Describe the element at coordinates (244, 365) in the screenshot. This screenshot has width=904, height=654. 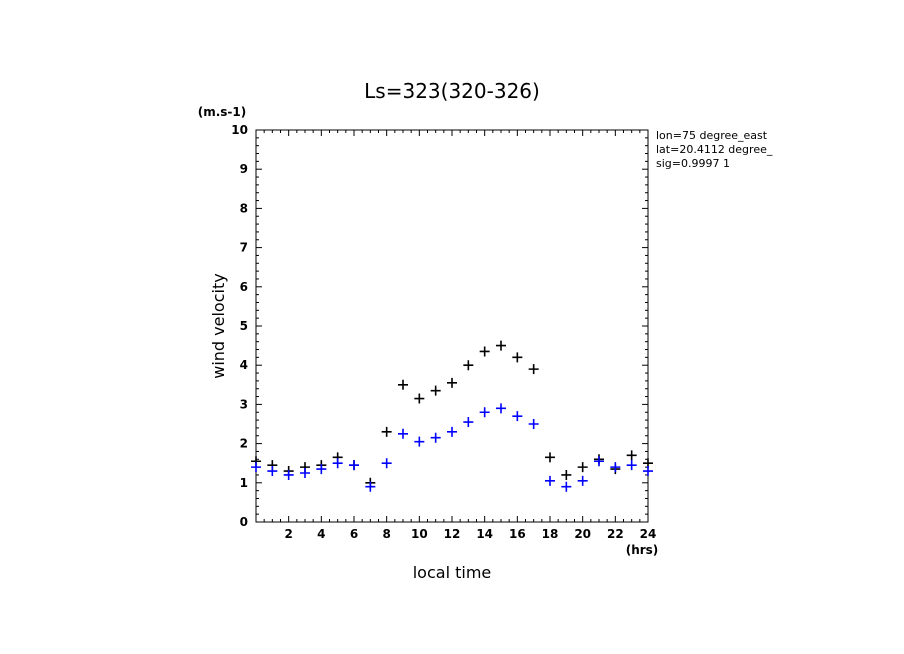
I see `y-tick-label: 4` at that location.